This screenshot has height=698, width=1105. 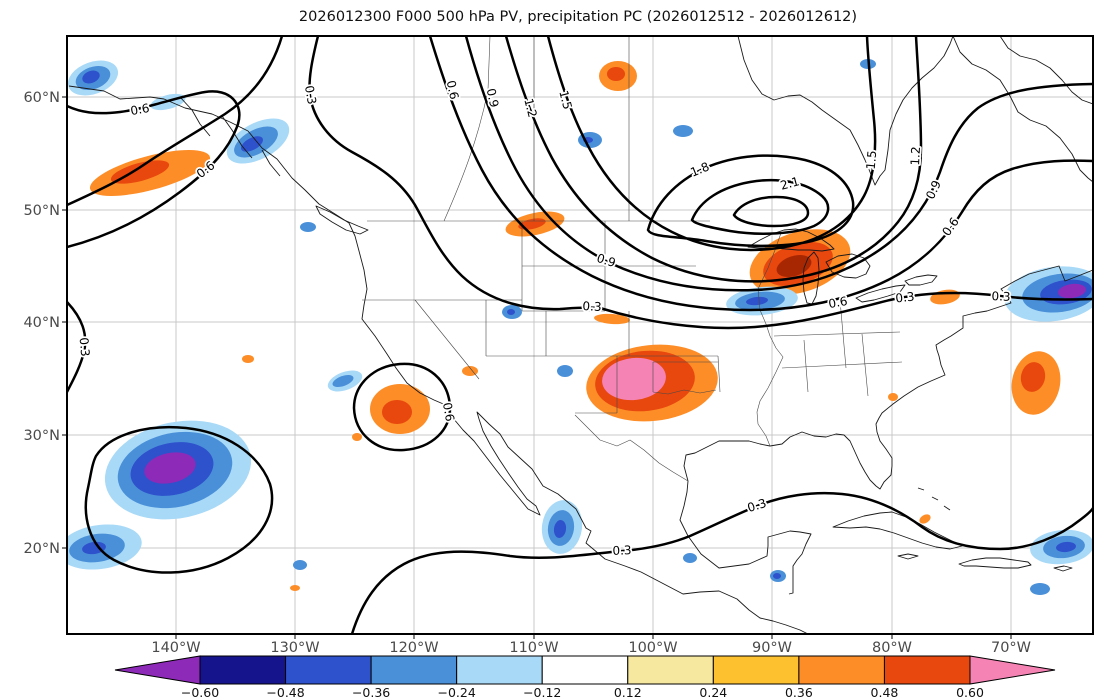 What do you see at coordinates (41, 211) in the screenshot?
I see `y-tick-label: 50°N` at bounding box center [41, 211].